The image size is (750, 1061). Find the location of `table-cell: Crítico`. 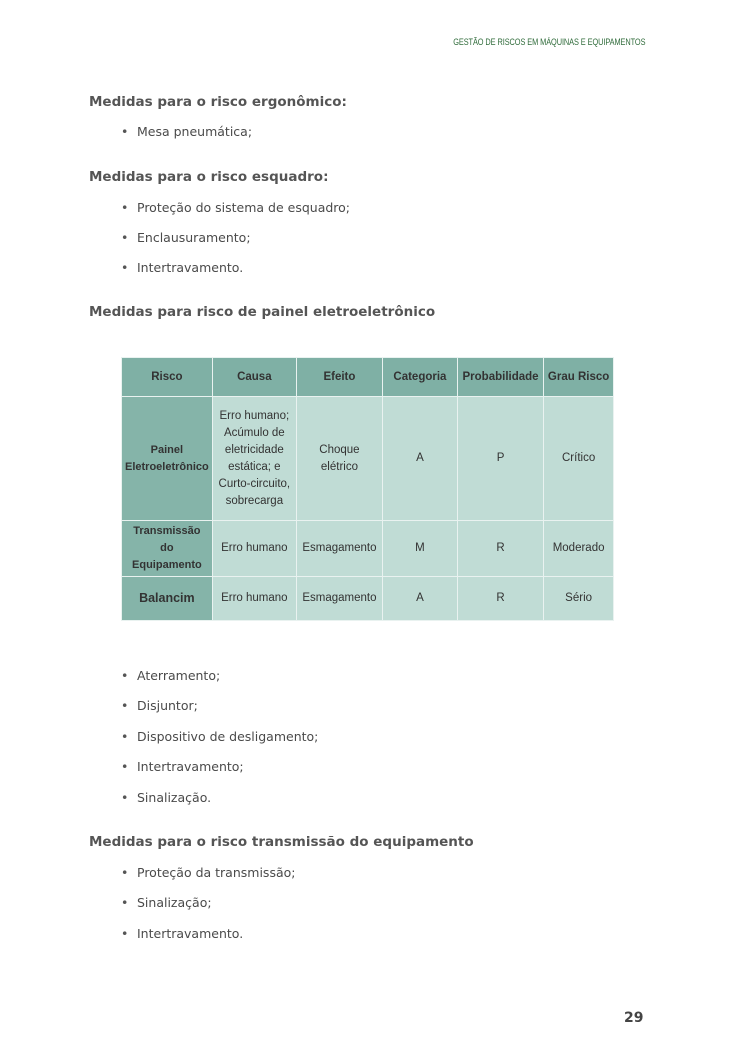

table-cell: Crítico is located at coordinates (578, 458).